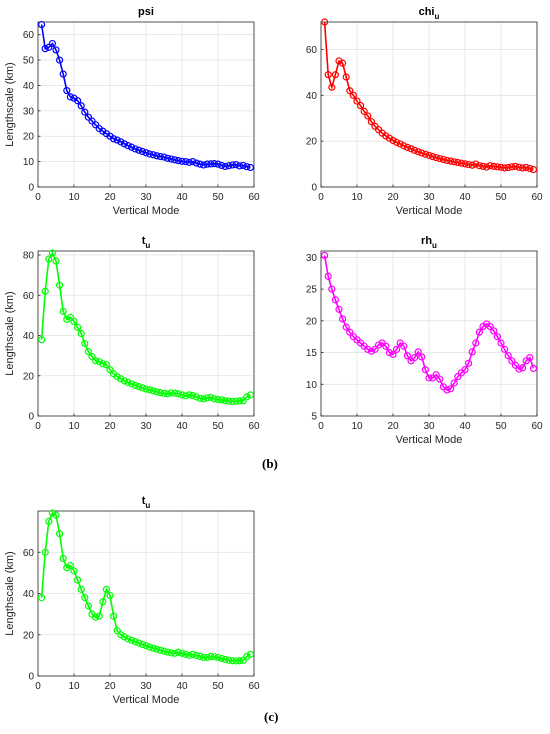 The height and width of the screenshot is (734, 550). I want to click on y-tick-label: 80, so click(29, 256).